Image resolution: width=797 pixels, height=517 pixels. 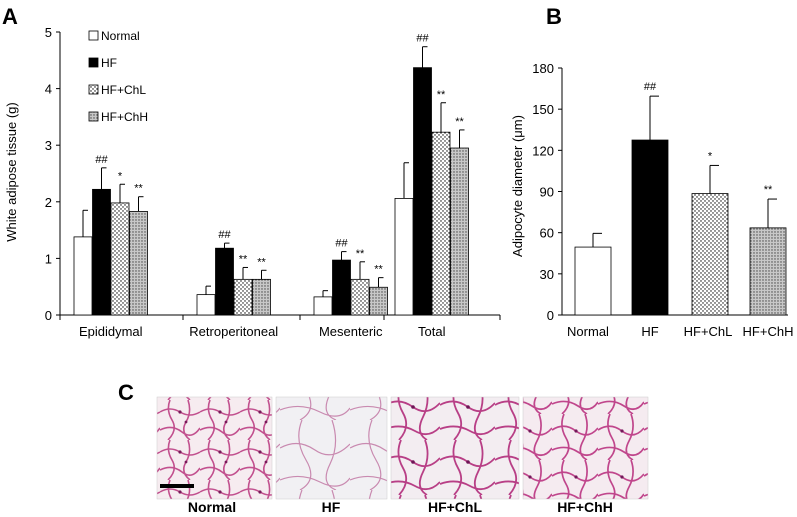 I want to click on chart-a-ytick-label: 3, so click(x=48, y=145).